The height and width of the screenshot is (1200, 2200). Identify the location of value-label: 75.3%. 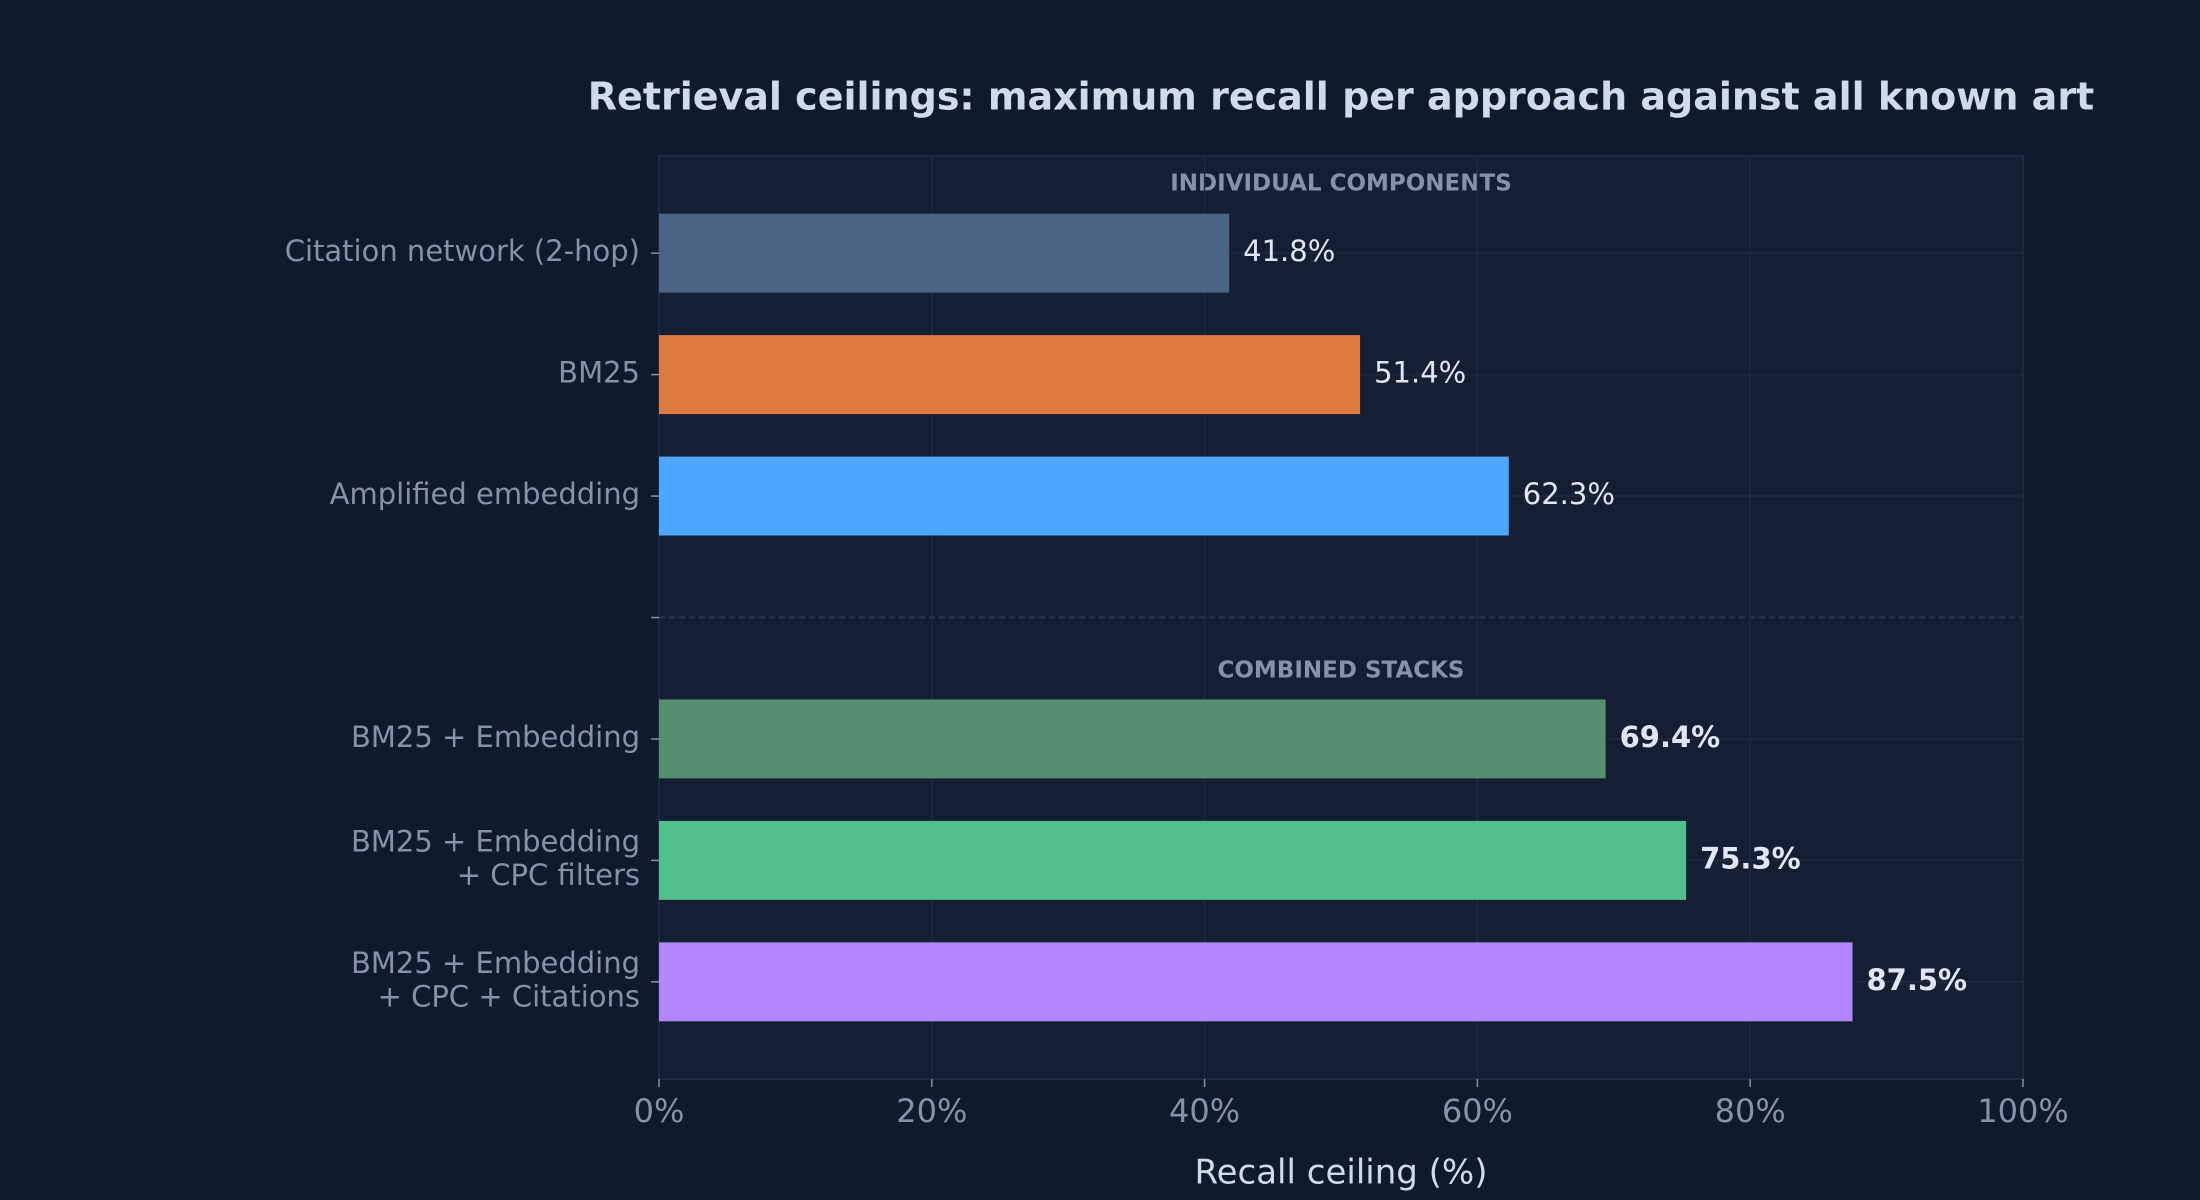
(1750, 858).